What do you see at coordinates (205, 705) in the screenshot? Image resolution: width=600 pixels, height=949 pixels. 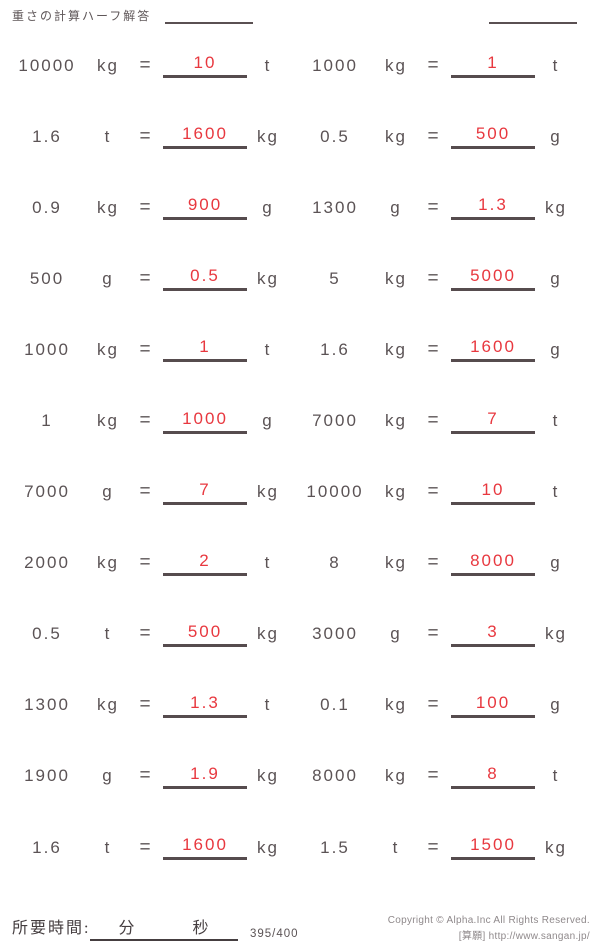 I see `answer-field: 1.3` at bounding box center [205, 705].